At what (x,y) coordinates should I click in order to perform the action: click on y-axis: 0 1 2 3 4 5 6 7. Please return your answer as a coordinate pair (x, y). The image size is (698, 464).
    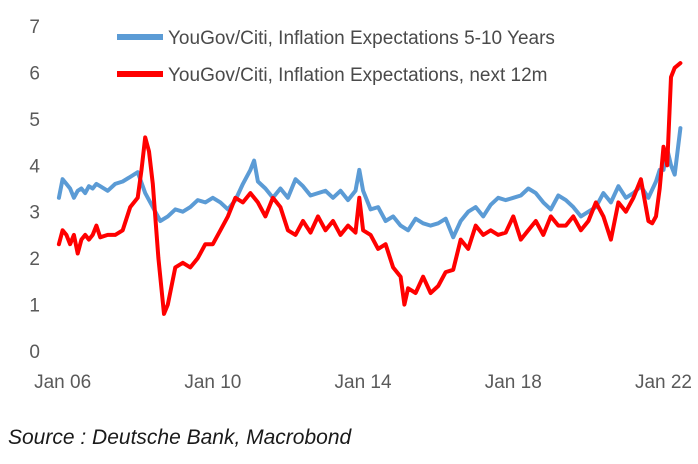
    Looking at the image, I should click on (34, 190).